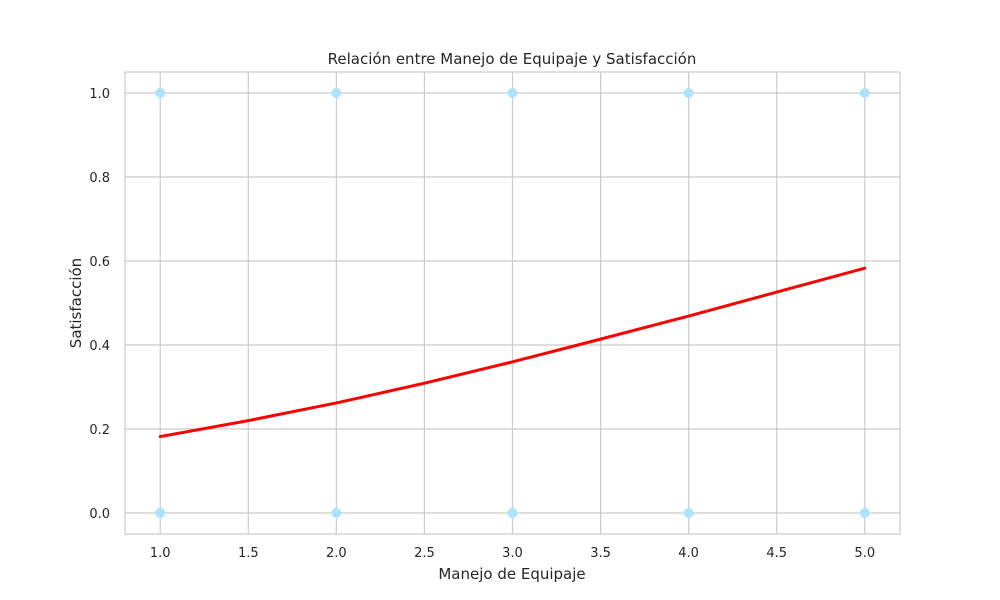 This screenshot has height=600, width=1000. Describe the element at coordinates (99, 514) in the screenshot. I see `y-tick-label: 0.0` at that location.